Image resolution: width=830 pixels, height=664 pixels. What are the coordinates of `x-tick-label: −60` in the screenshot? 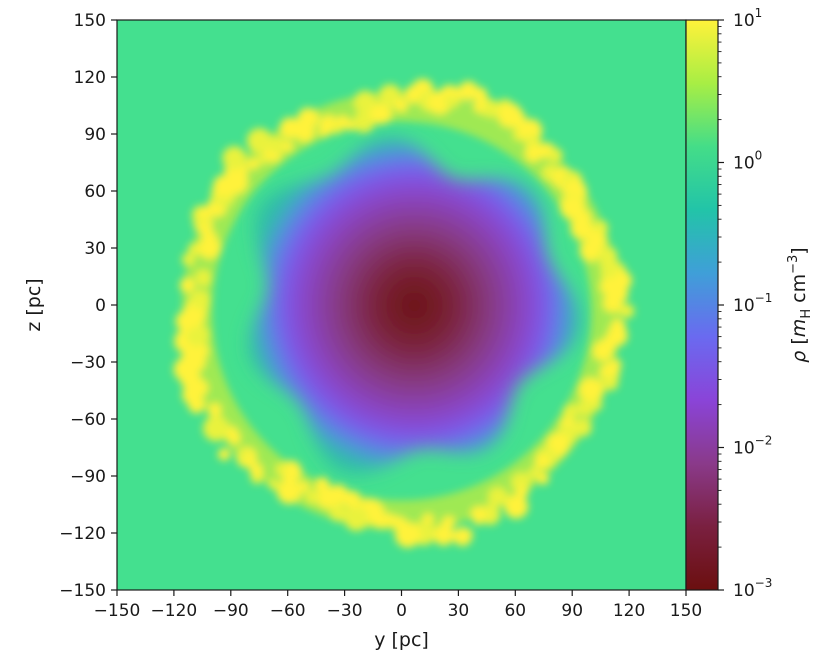 It's located at (288, 611).